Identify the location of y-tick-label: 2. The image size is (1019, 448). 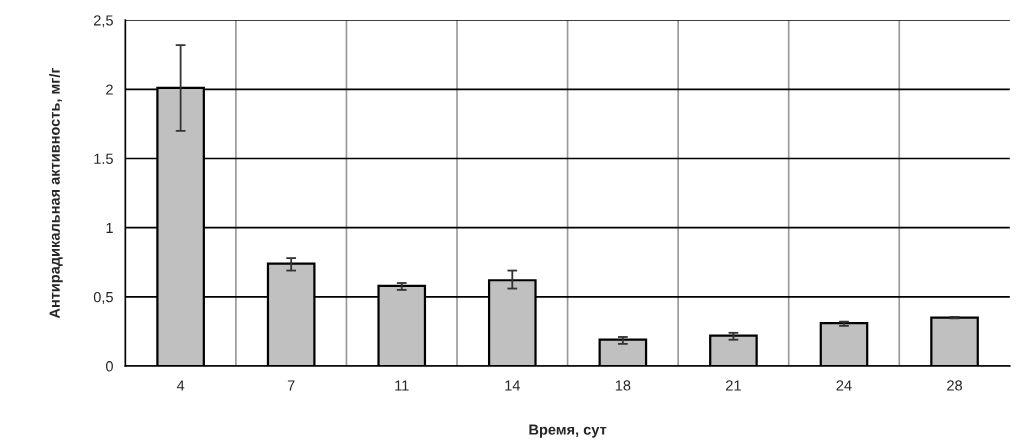
(109, 89).